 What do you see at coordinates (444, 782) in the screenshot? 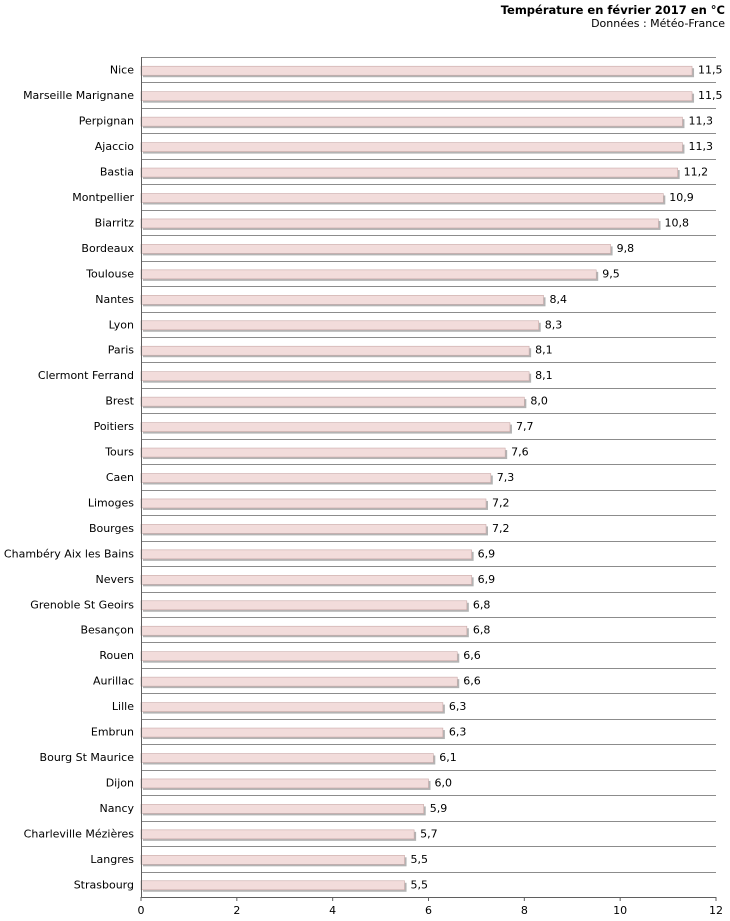
I see `value-label: 6,0` at bounding box center [444, 782].